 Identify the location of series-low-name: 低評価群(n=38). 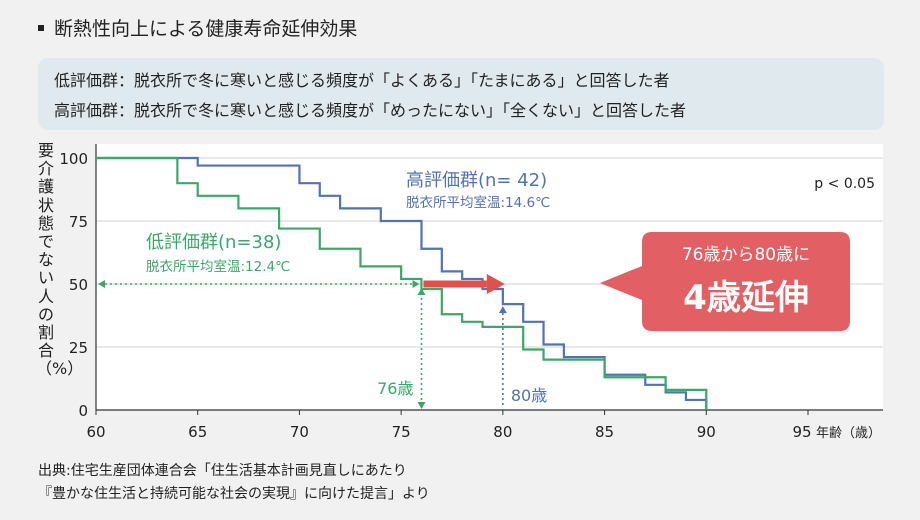
(213, 242).